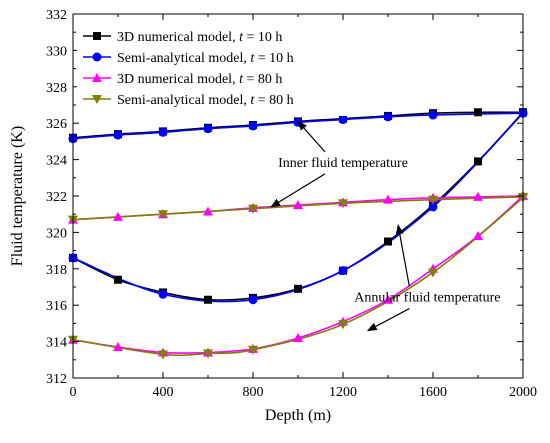 The width and height of the screenshot is (550, 443). What do you see at coordinates (56, 233) in the screenshot?
I see `y-tick-label: 320` at bounding box center [56, 233].